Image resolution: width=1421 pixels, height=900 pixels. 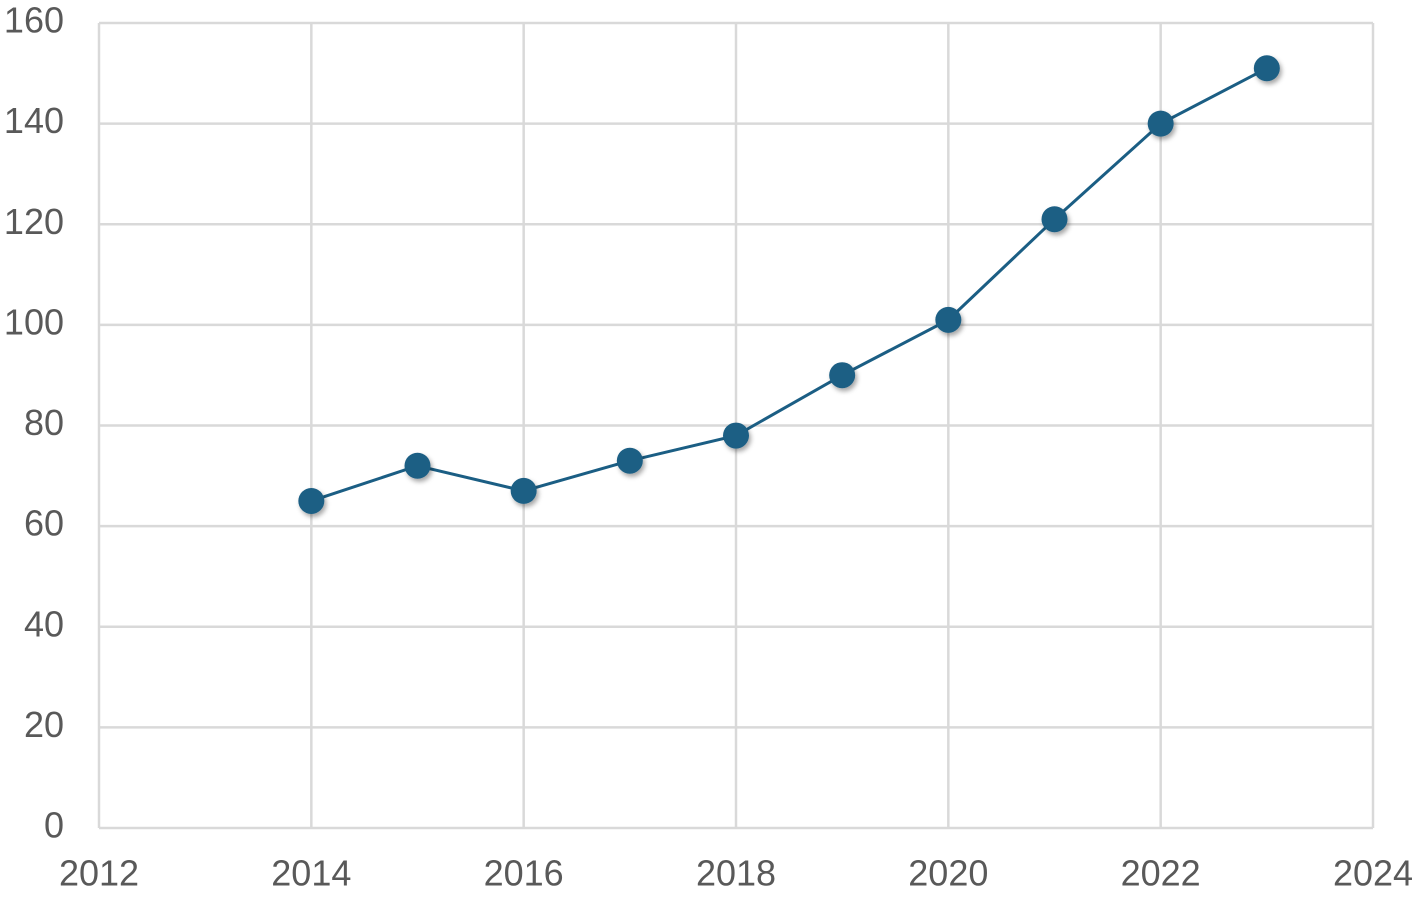 What do you see at coordinates (736, 873) in the screenshot?
I see `x-tick-label: 2018` at bounding box center [736, 873].